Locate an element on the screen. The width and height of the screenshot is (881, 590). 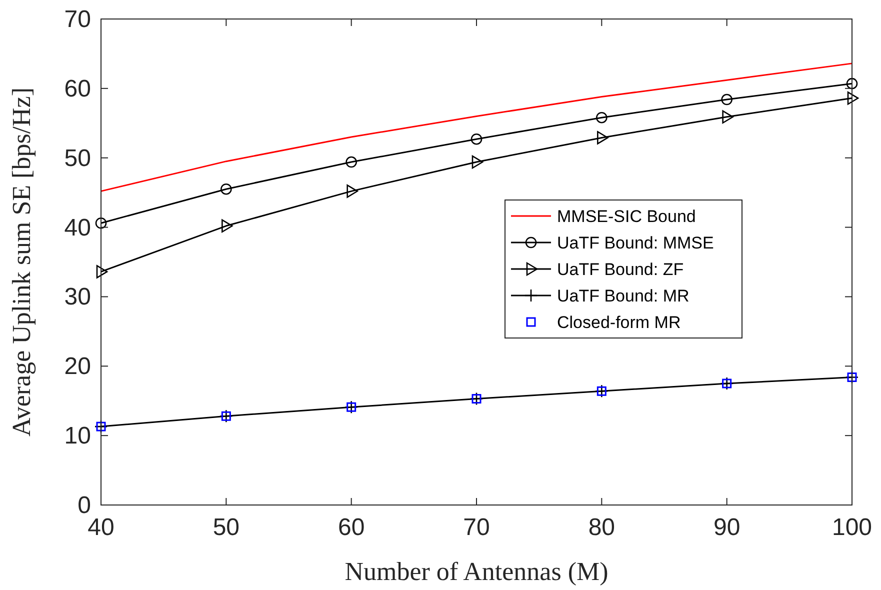
legend-label: UaTF Bound: MR is located at coordinates (623, 296).